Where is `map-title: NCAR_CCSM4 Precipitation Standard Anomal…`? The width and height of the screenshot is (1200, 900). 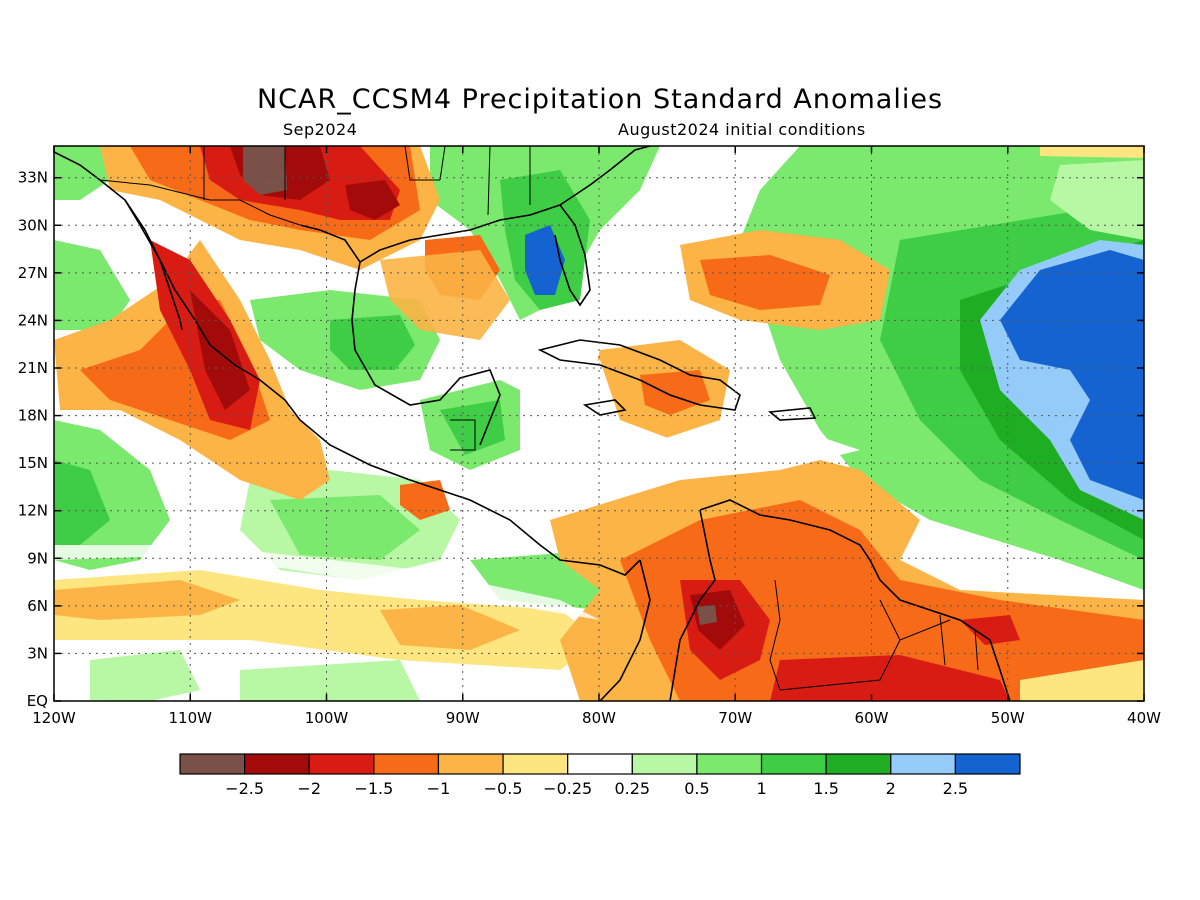
map-title: NCAR_CCSM4 Precipitation Standard Anomal… is located at coordinates (600, 99).